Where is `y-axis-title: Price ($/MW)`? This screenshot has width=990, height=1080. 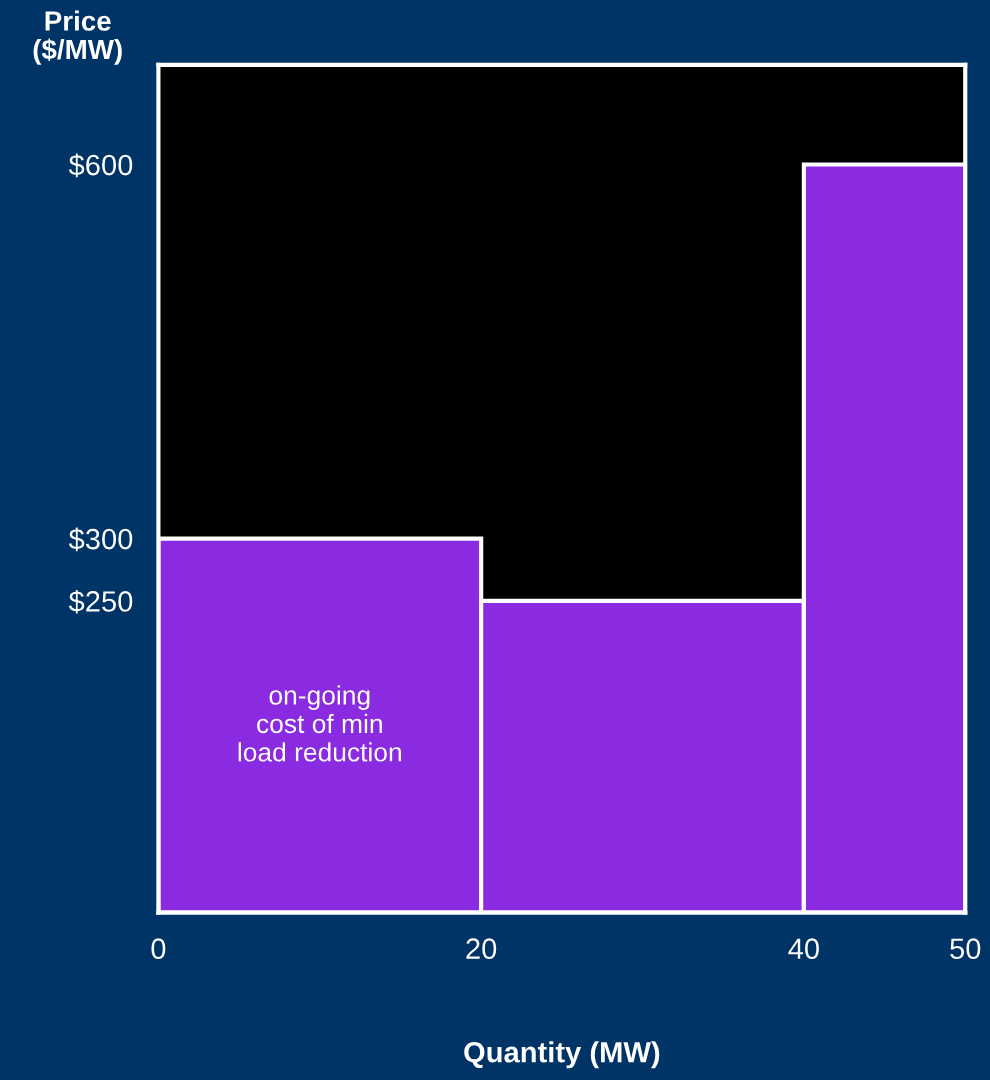
y-axis-title: Price ($/MW) is located at coordinates (77, 37).